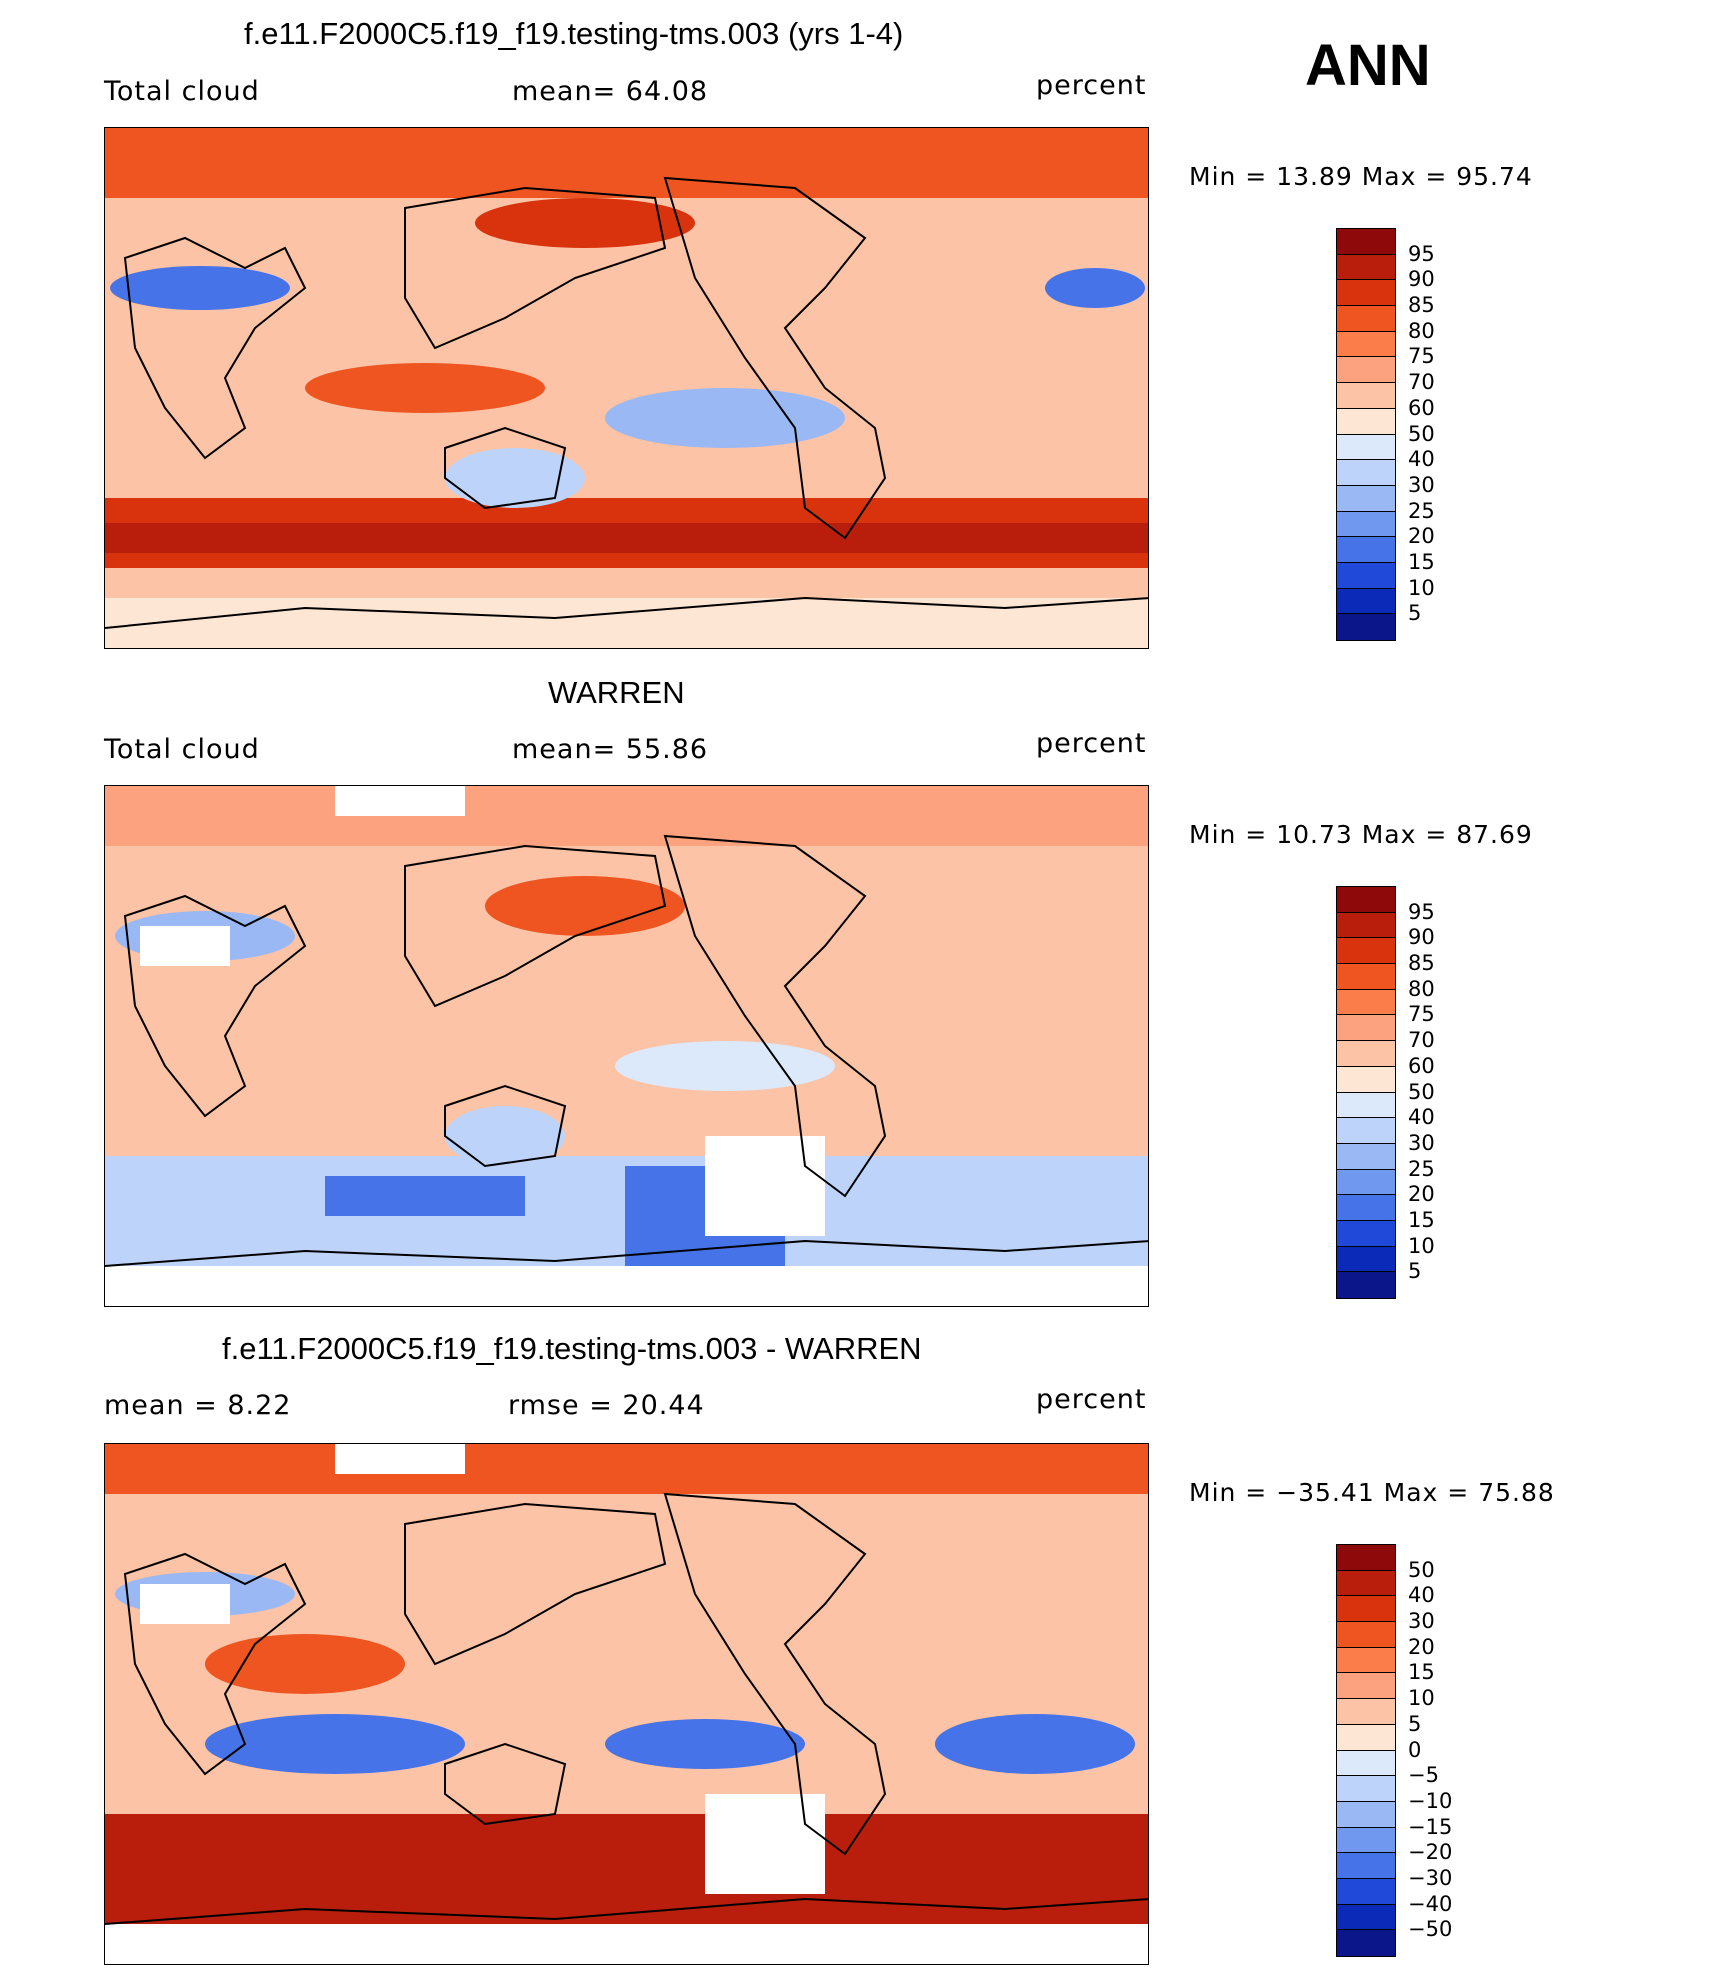  I want to click on sahara-clear-region, so click(200, 288).